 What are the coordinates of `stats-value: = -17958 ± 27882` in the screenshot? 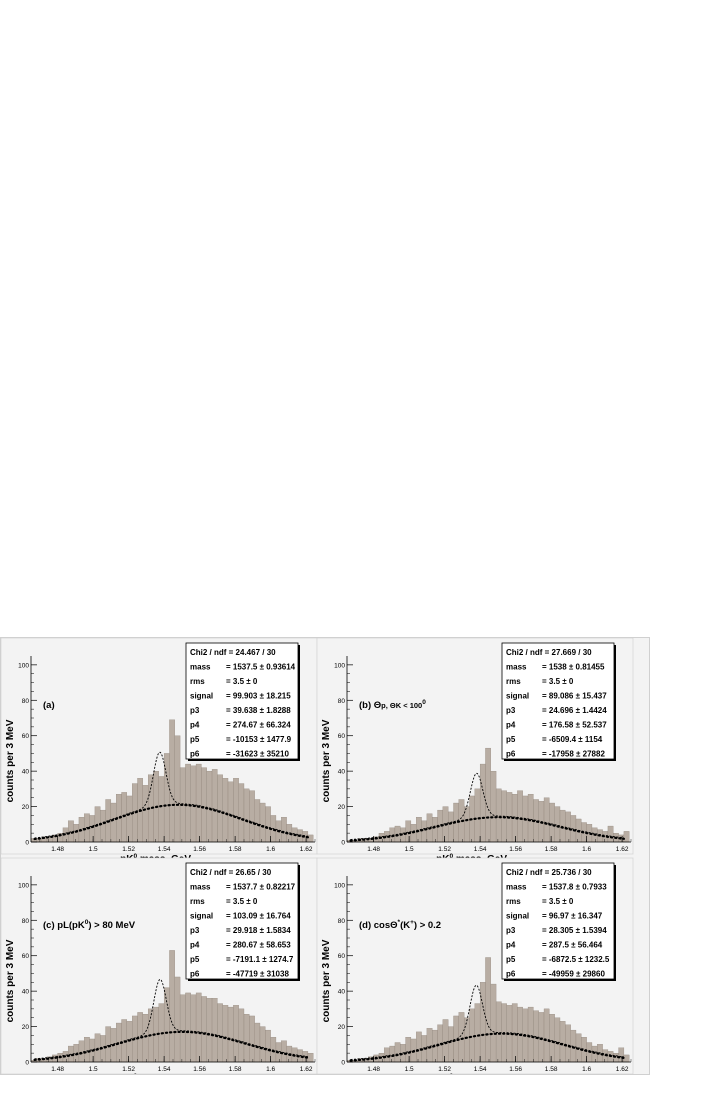 It's located at (573, 754).